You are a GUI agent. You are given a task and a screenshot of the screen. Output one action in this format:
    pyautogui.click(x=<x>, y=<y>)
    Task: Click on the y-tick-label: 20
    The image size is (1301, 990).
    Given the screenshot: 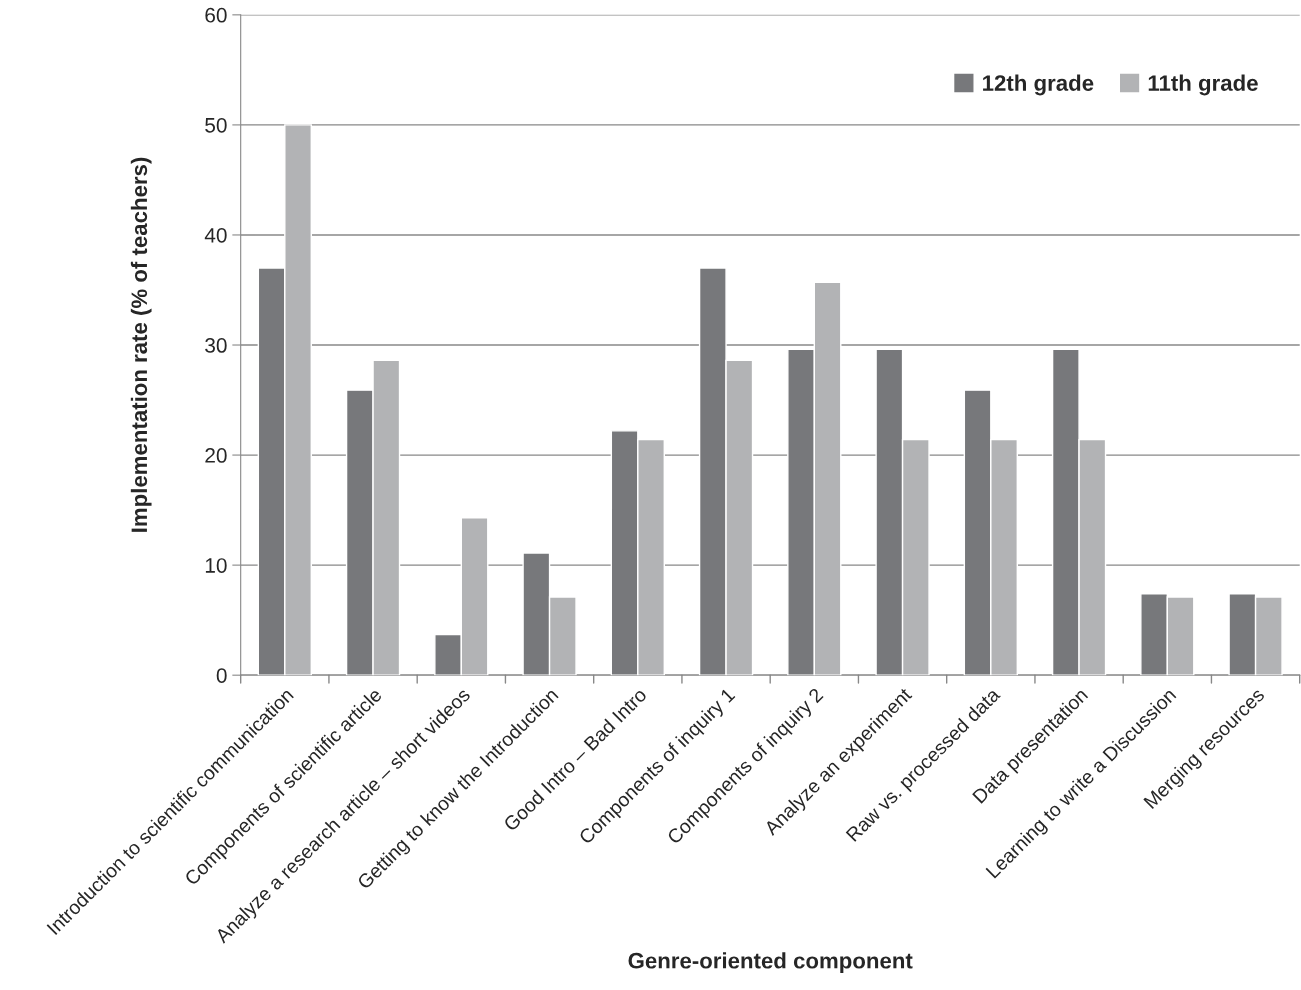 What is the action you would take?
    pyautogui.click(x=216, y=455)
    